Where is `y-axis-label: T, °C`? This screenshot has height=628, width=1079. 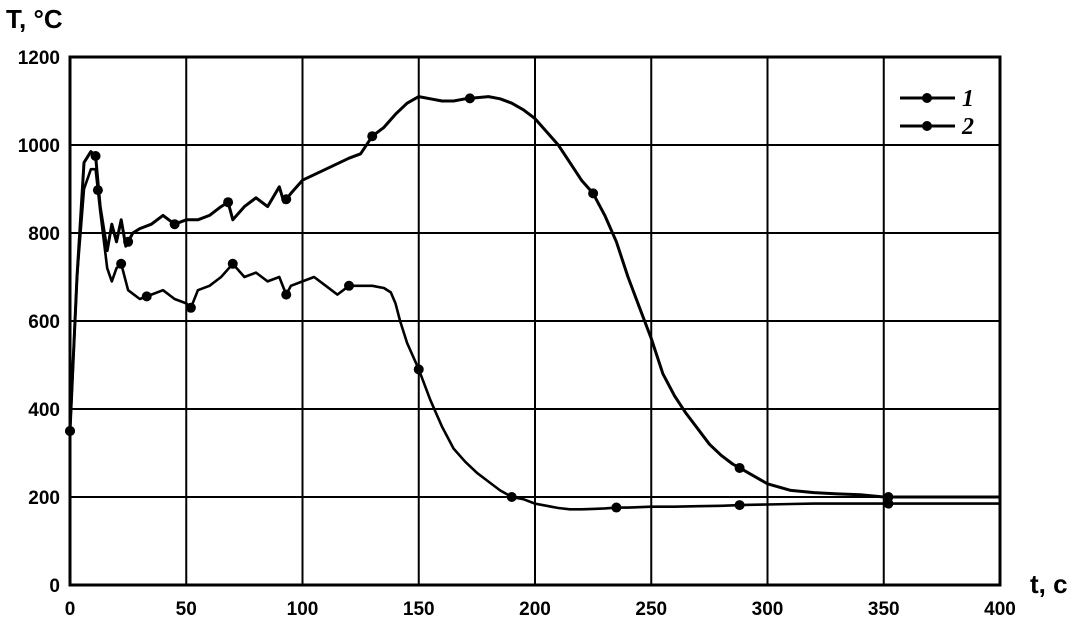 y-axis-label: T, °C is located at coordinates (34, 19).